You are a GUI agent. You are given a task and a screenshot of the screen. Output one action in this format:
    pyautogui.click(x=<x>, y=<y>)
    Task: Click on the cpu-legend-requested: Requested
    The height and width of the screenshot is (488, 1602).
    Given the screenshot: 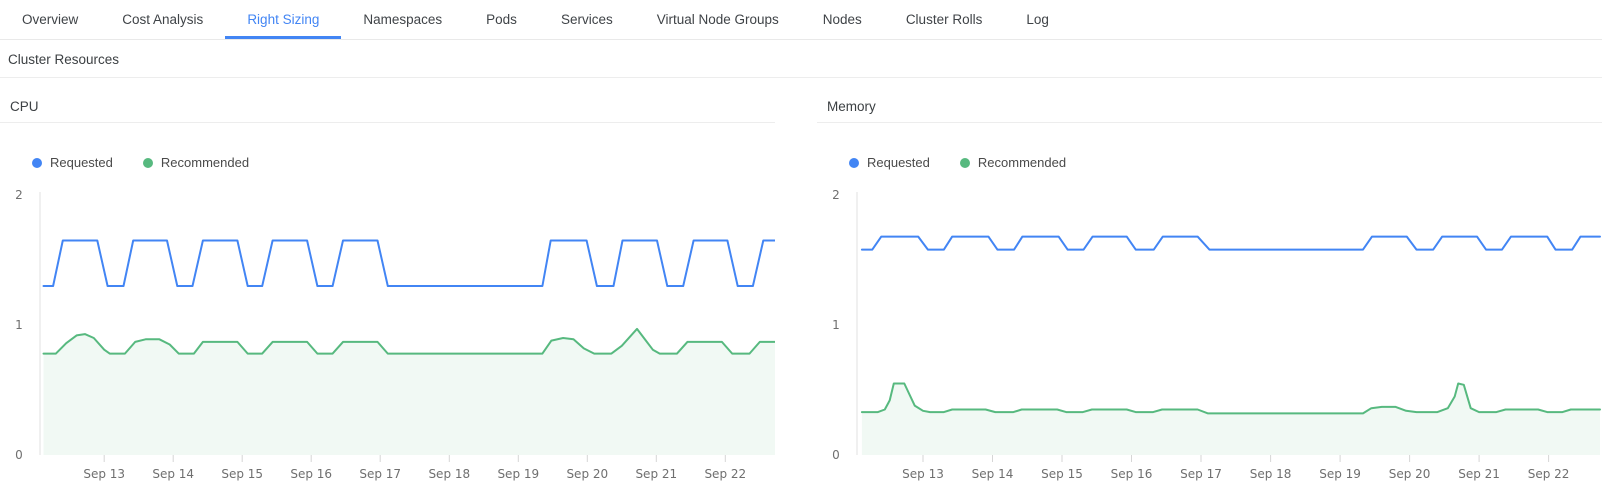 What is the action you would take?
    pyautogui.click(x=72, y=162)
    